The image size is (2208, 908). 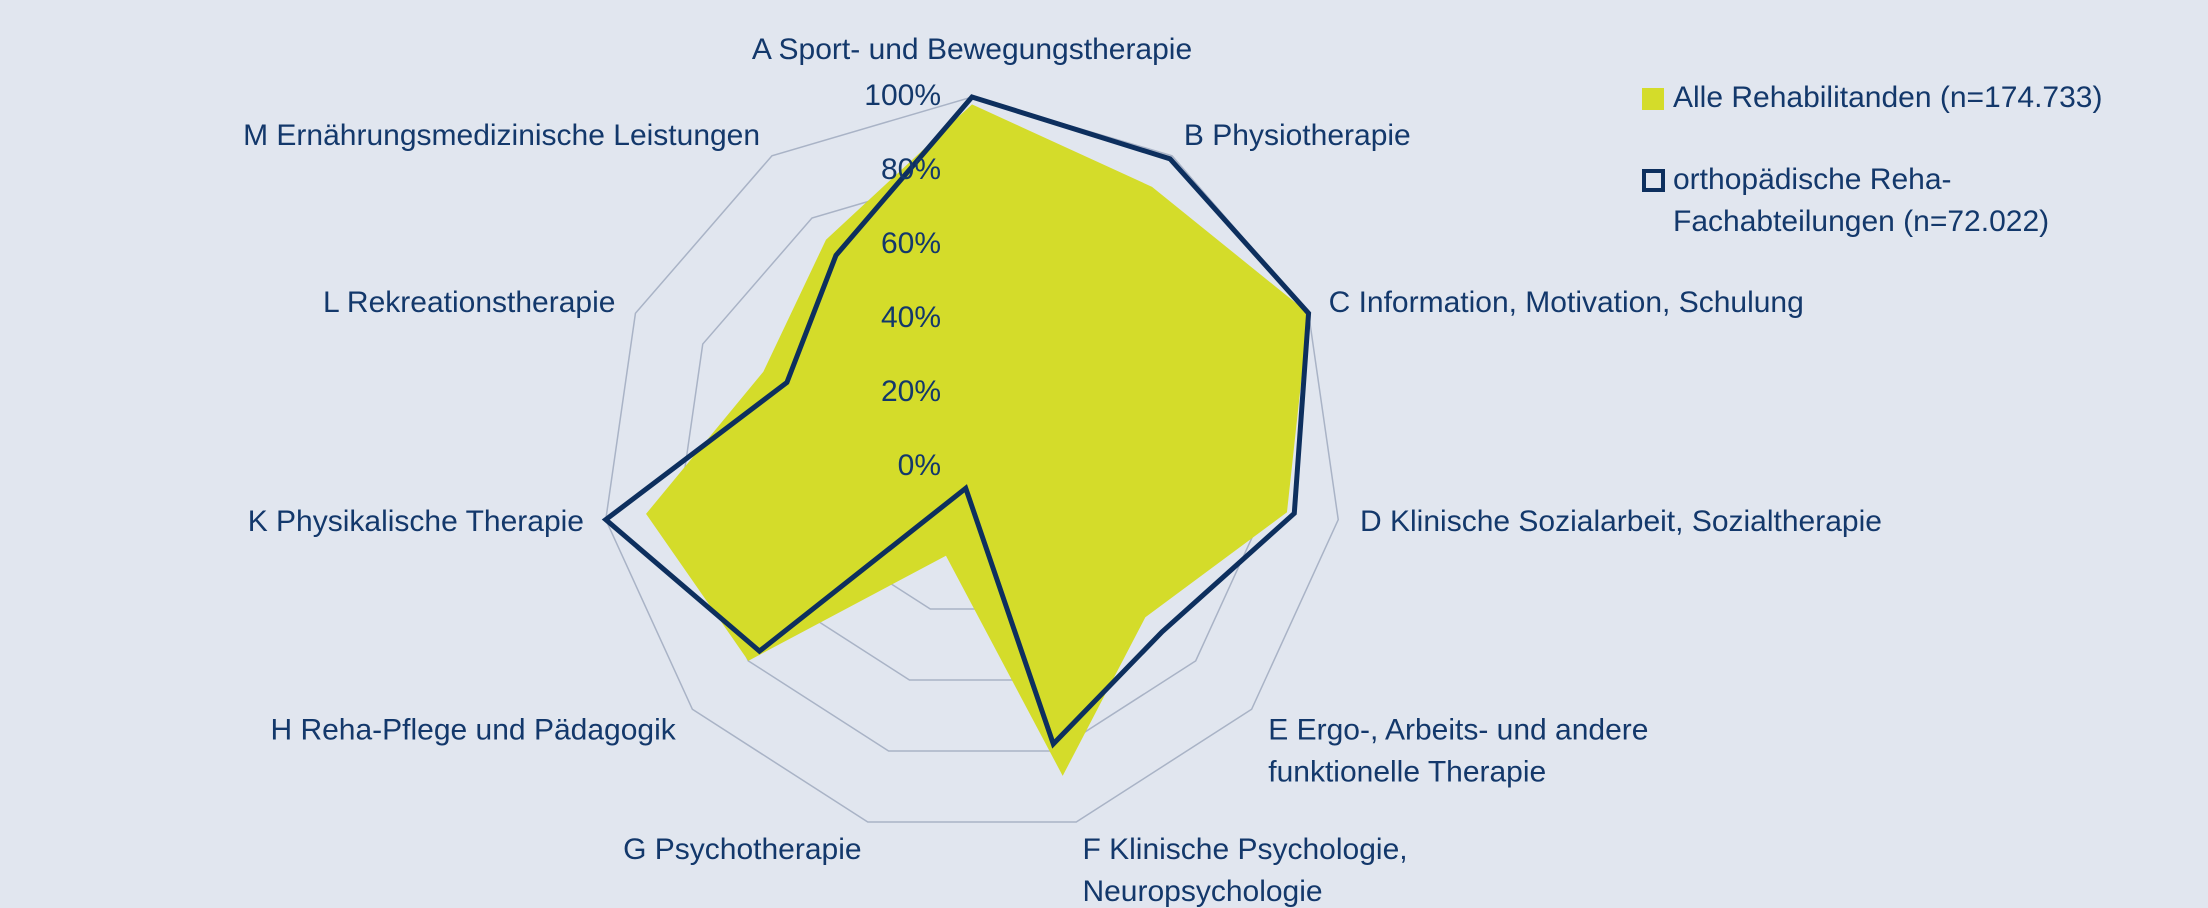 What do you see at coordinates (919, 465) in the screenshot?
I see `r-tick-label: 0%` at bounding box center [919, 465].